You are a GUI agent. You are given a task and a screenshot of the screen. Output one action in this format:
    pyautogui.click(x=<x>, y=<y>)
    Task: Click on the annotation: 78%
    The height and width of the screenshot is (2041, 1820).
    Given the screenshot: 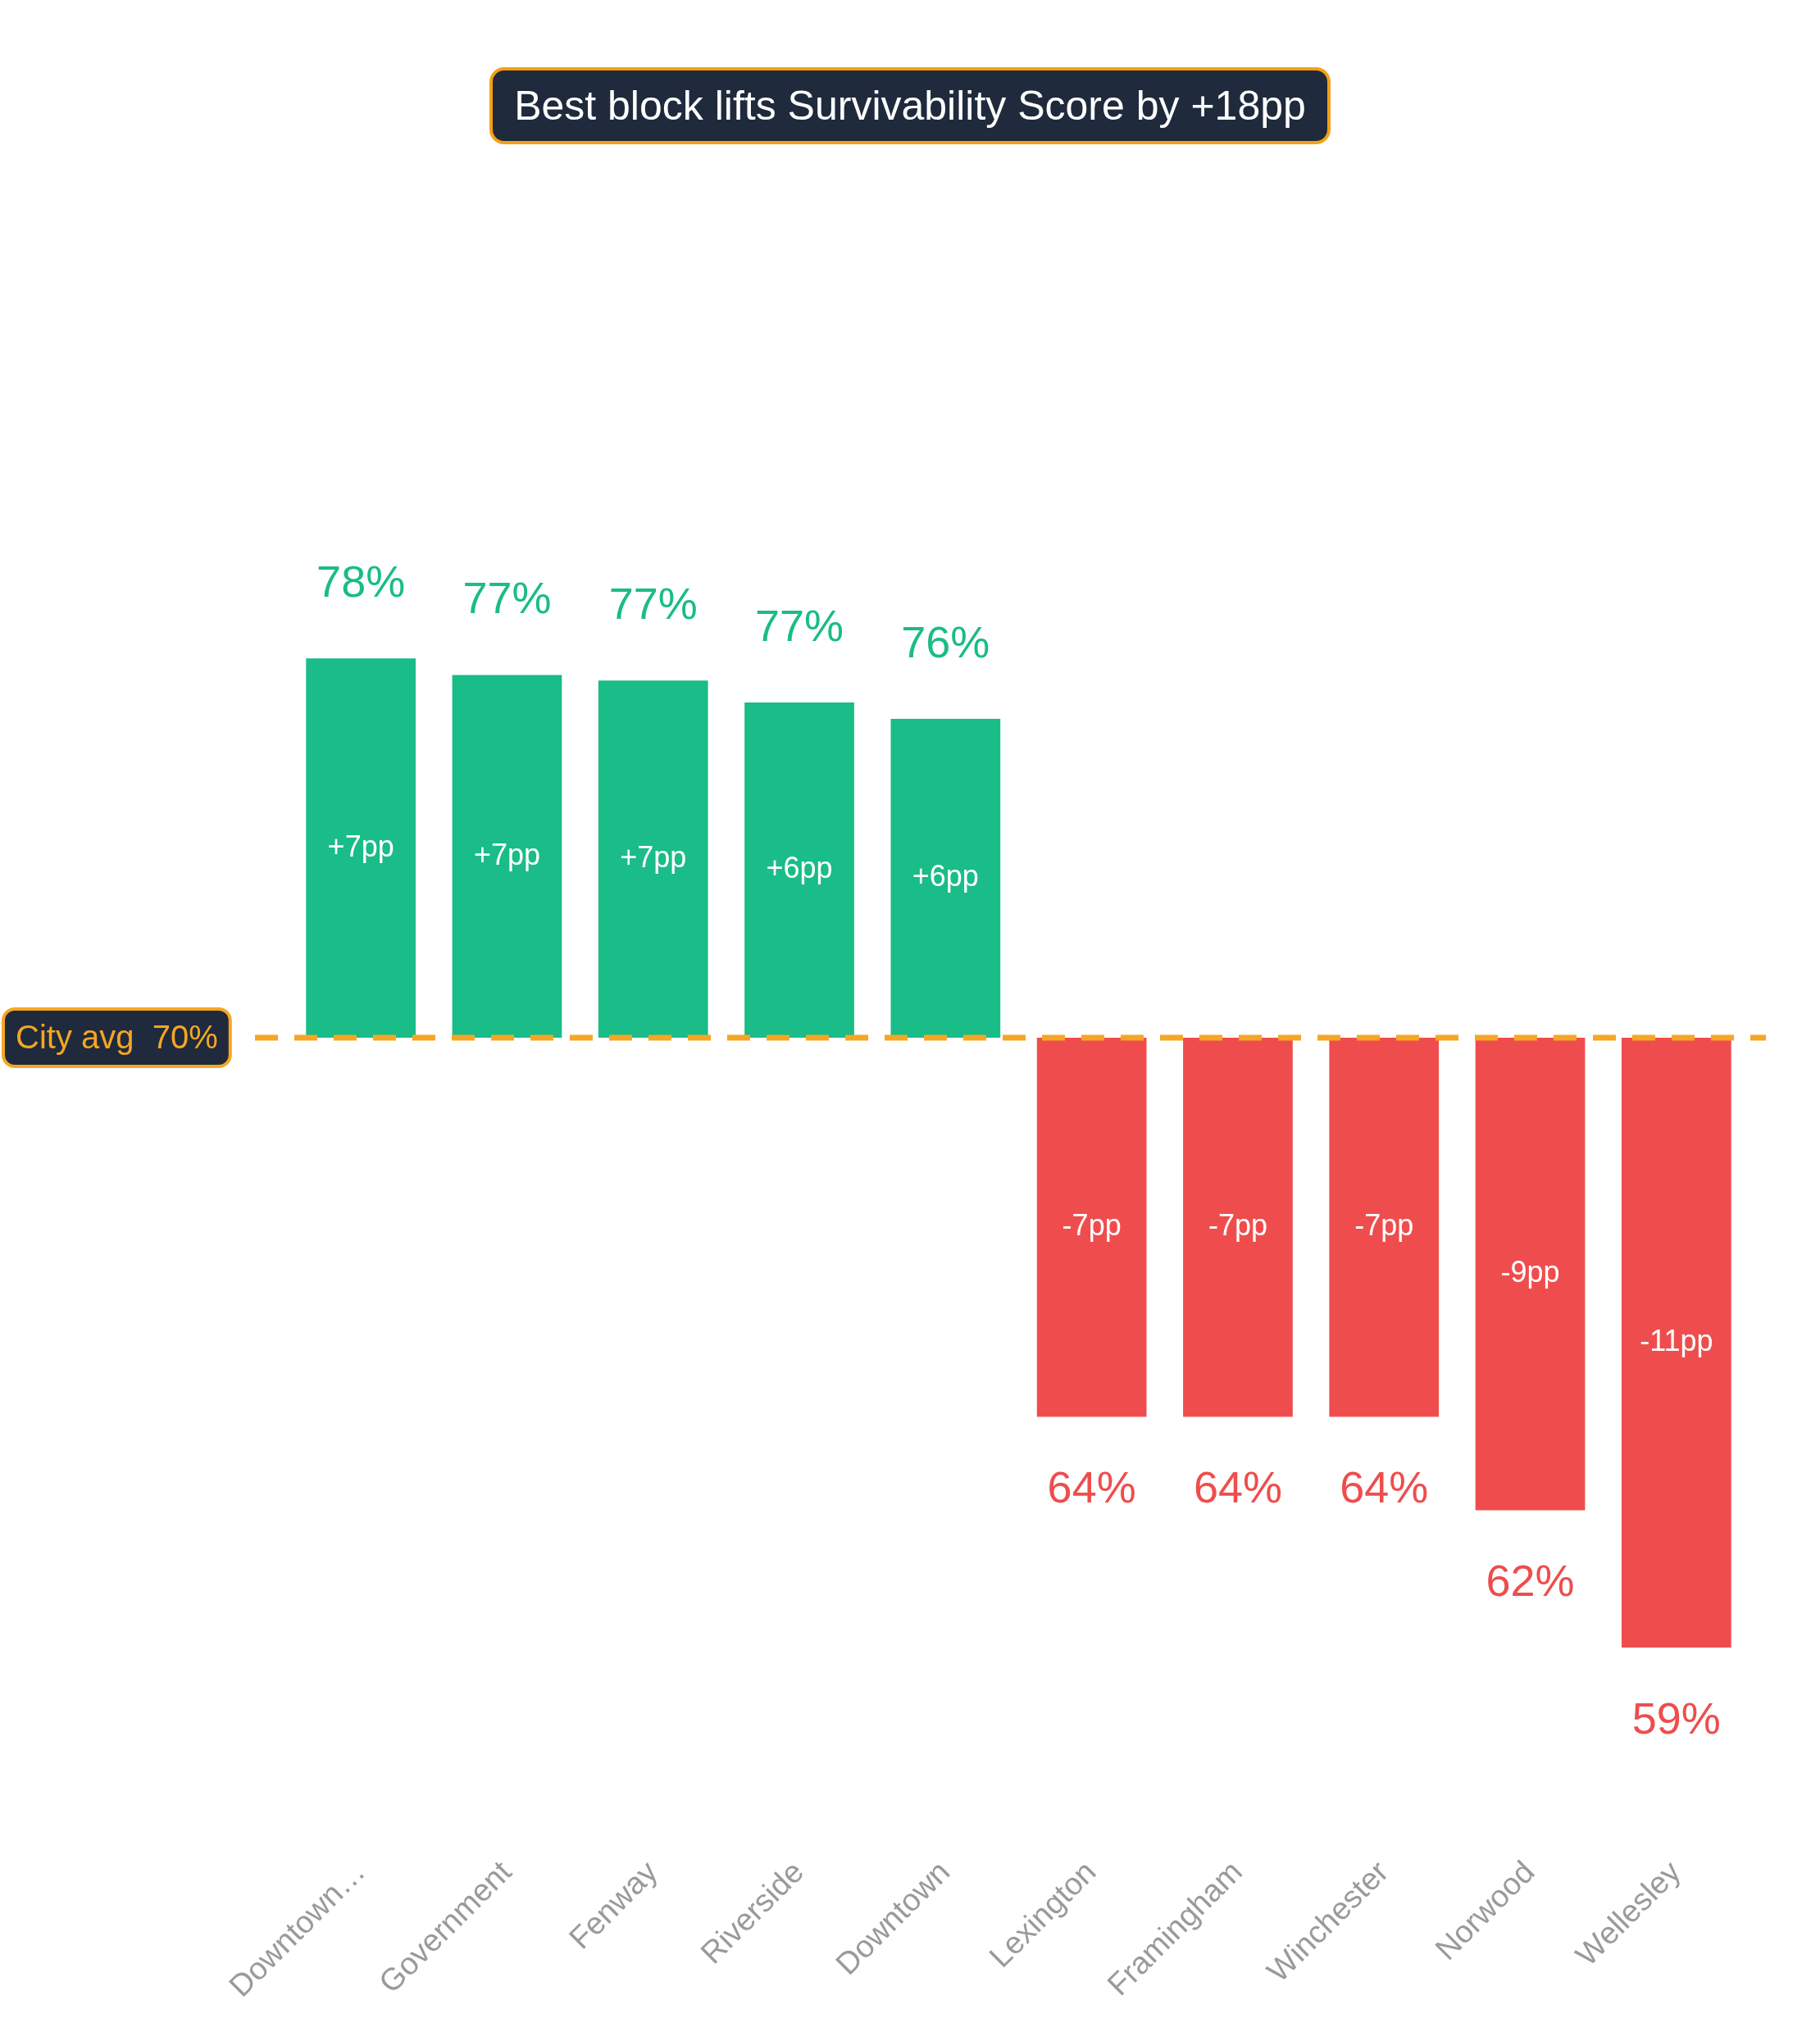 What is the action you would take?
    pyautogui.click(x=361, y=582)
    